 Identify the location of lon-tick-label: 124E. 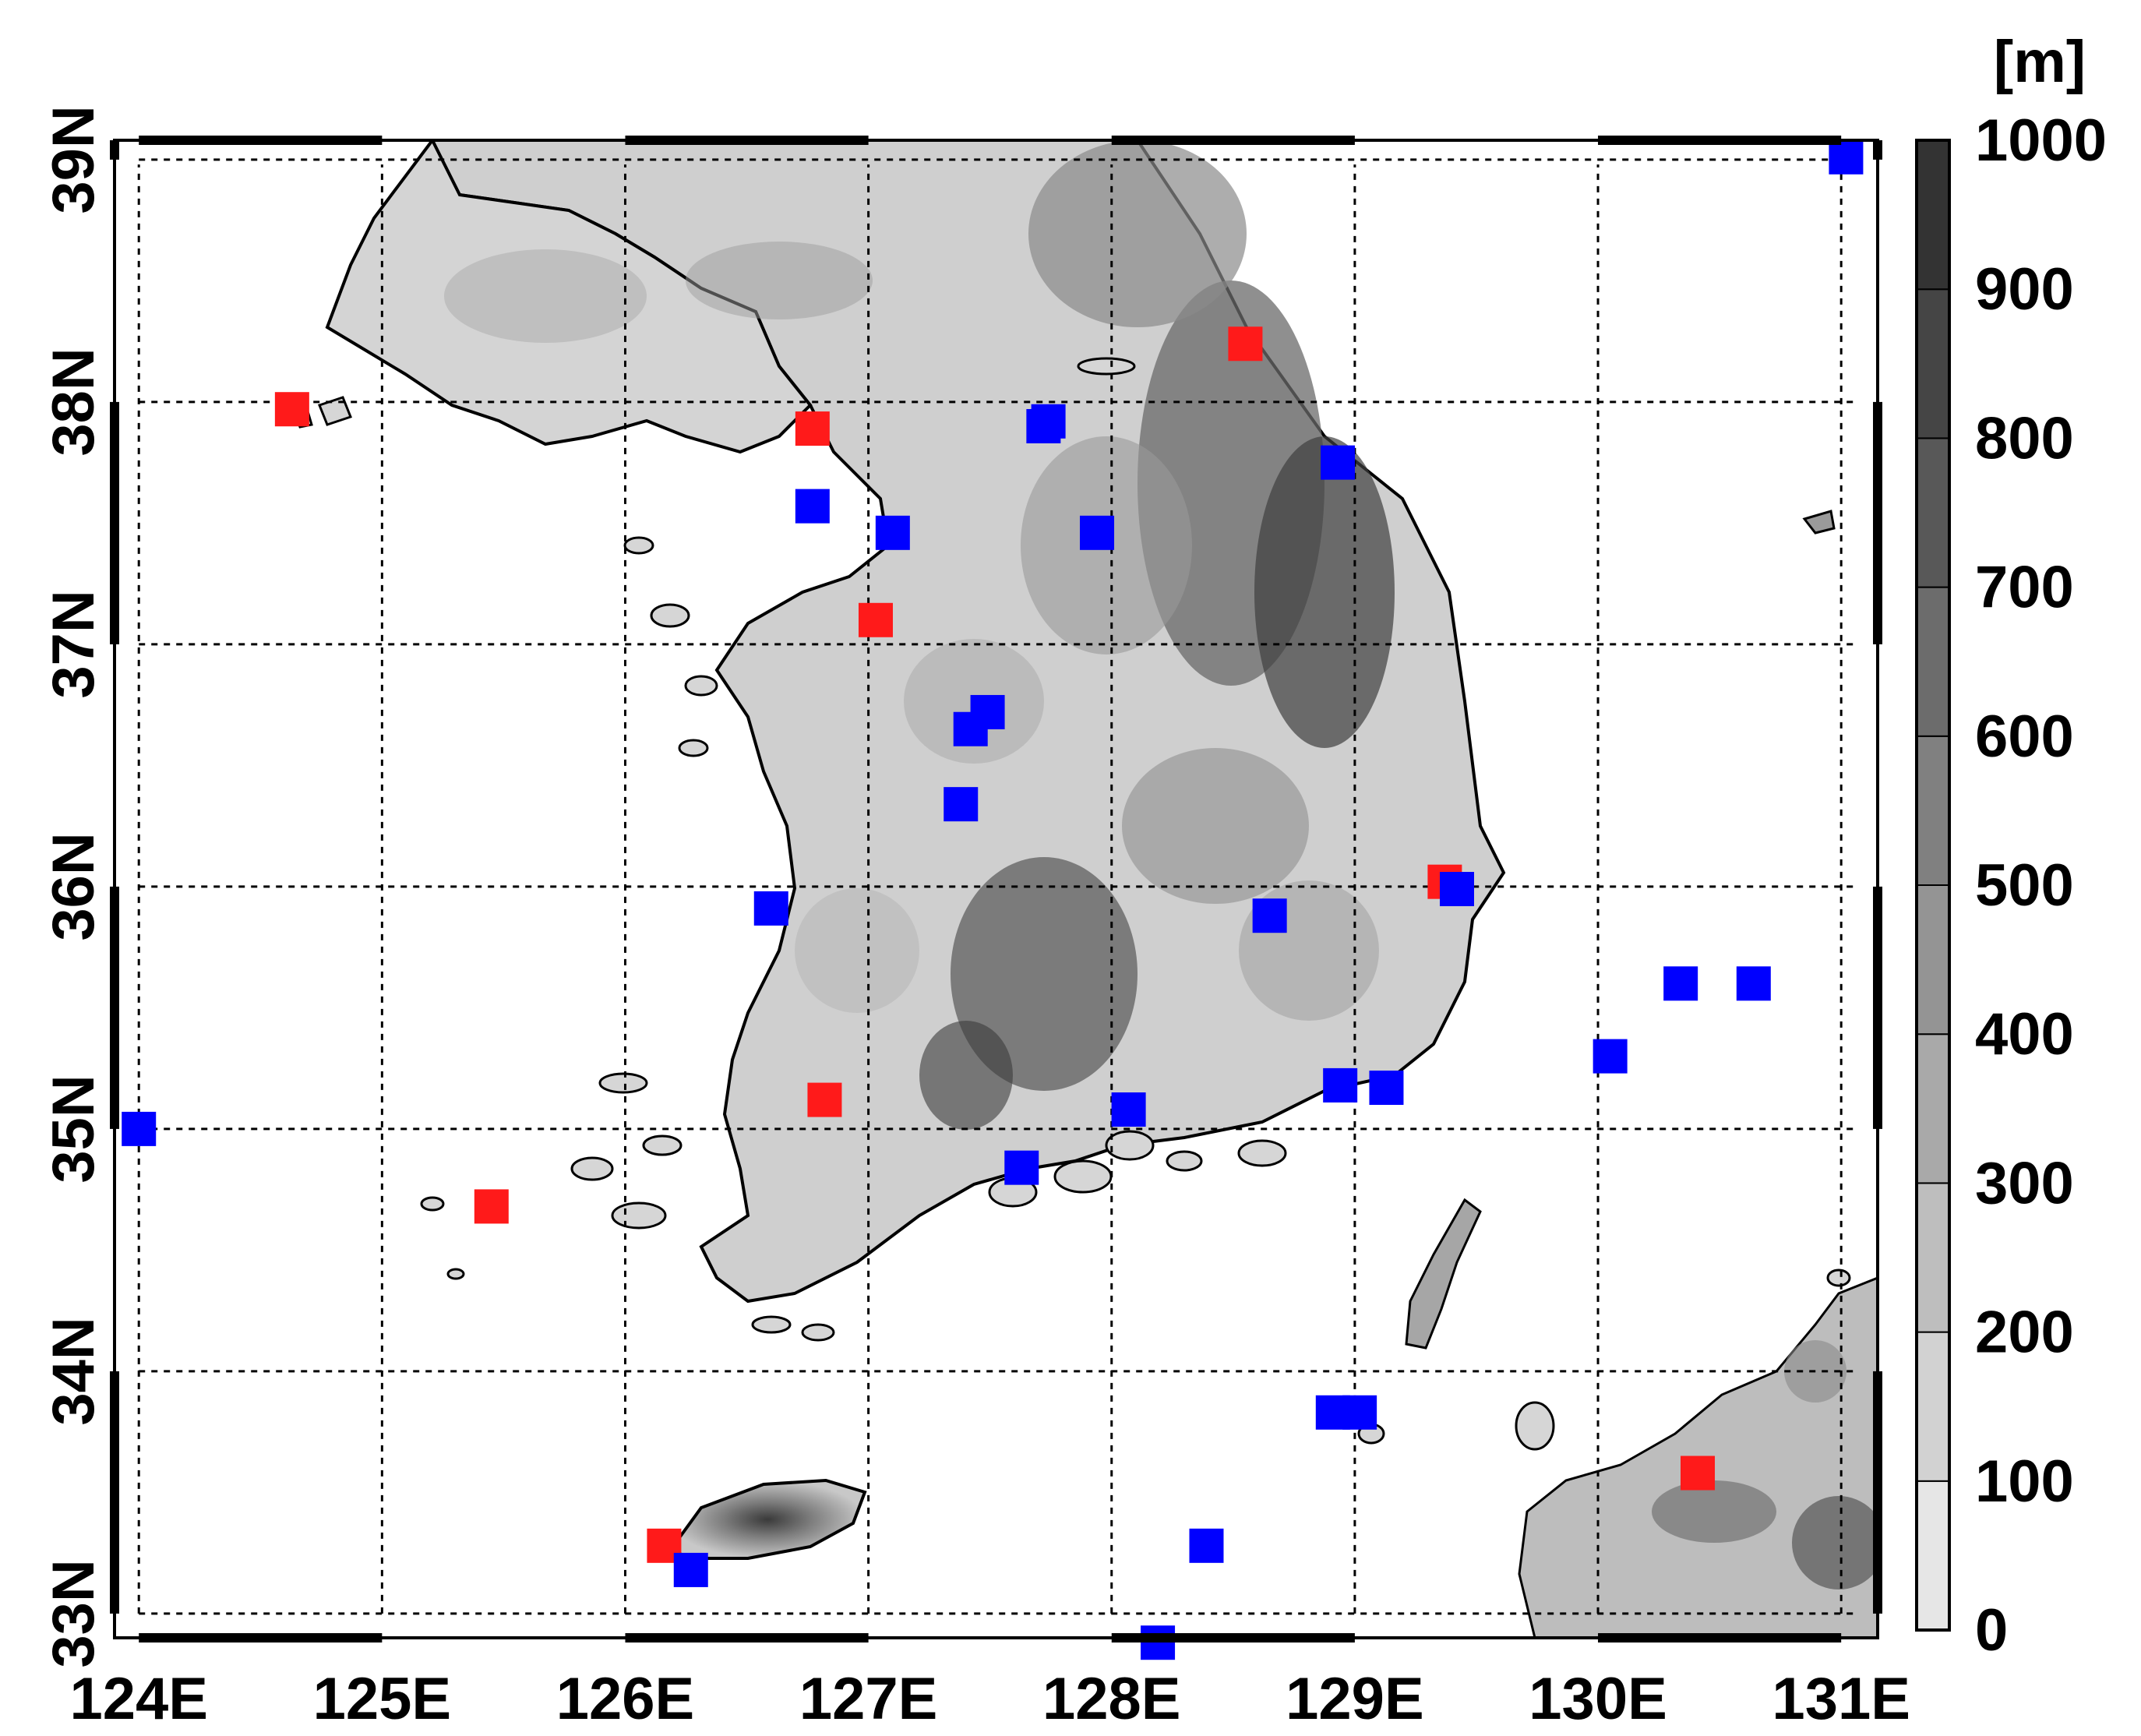
(138, 1699).